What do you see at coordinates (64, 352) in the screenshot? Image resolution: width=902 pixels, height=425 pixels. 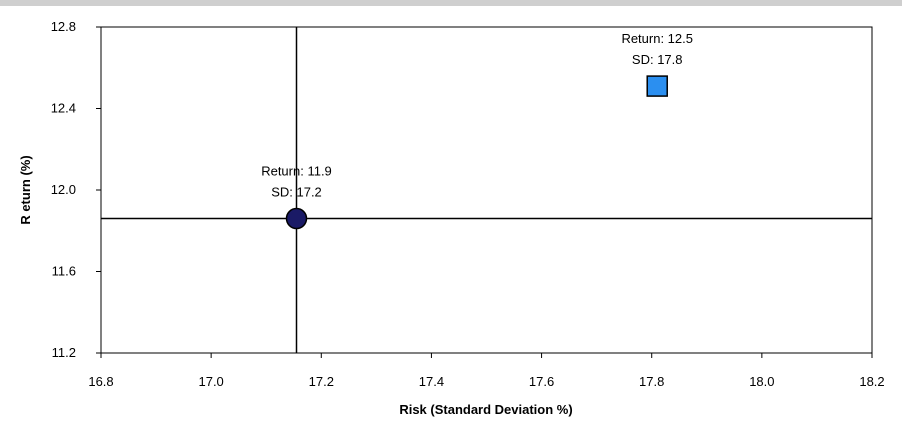 I see `y-tick-label: 11.2` at bounding box center [64, 352].